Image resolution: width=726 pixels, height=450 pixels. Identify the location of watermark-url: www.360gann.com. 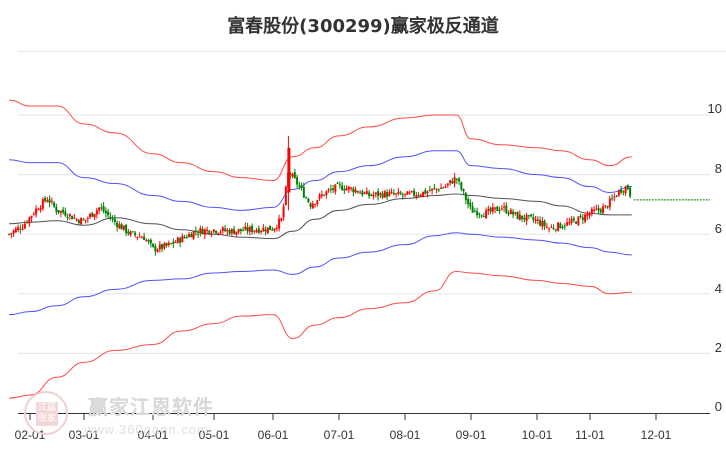
(146, 429).